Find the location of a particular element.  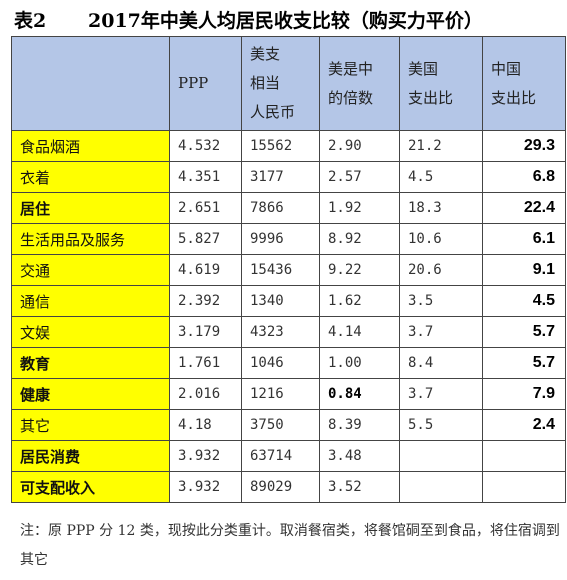

category-cell: 交通 is located at coordinates (90, 270).